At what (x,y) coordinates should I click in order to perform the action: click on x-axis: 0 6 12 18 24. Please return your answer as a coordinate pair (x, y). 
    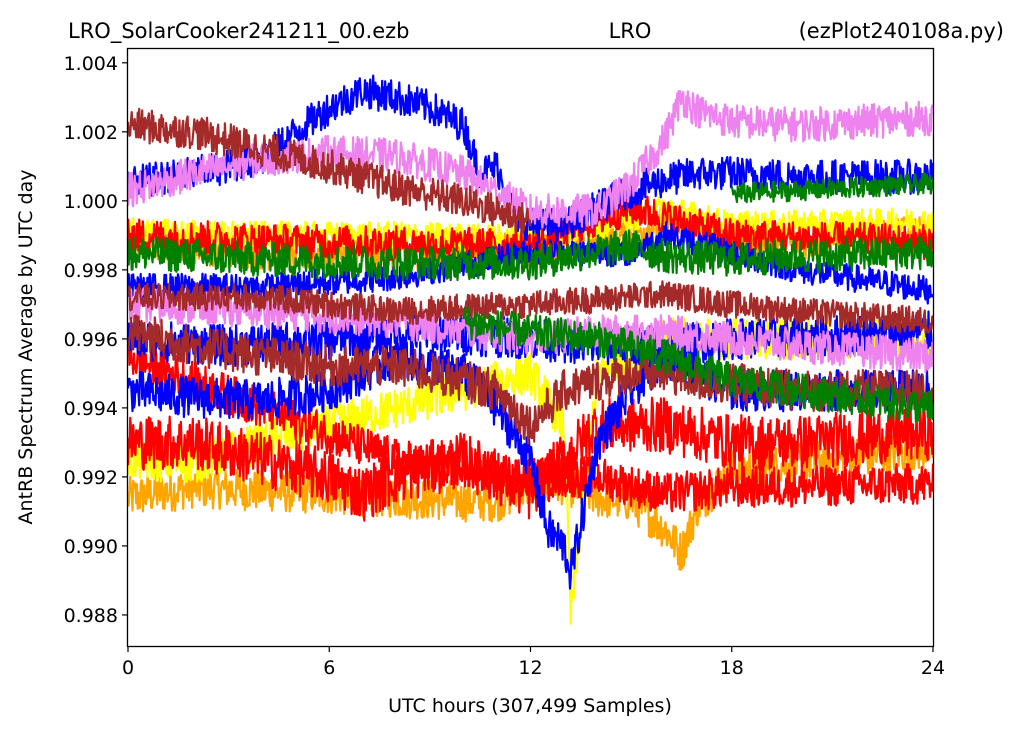
    Looking at the image, I should click on (533, 662).